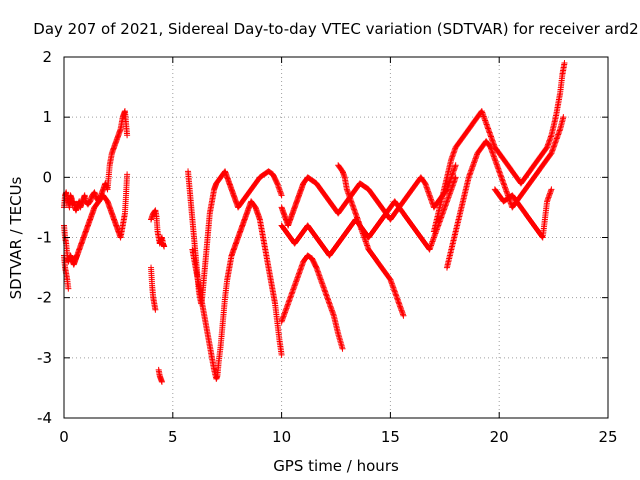  I want to click on data-point-arc-d, so click(164, 246).